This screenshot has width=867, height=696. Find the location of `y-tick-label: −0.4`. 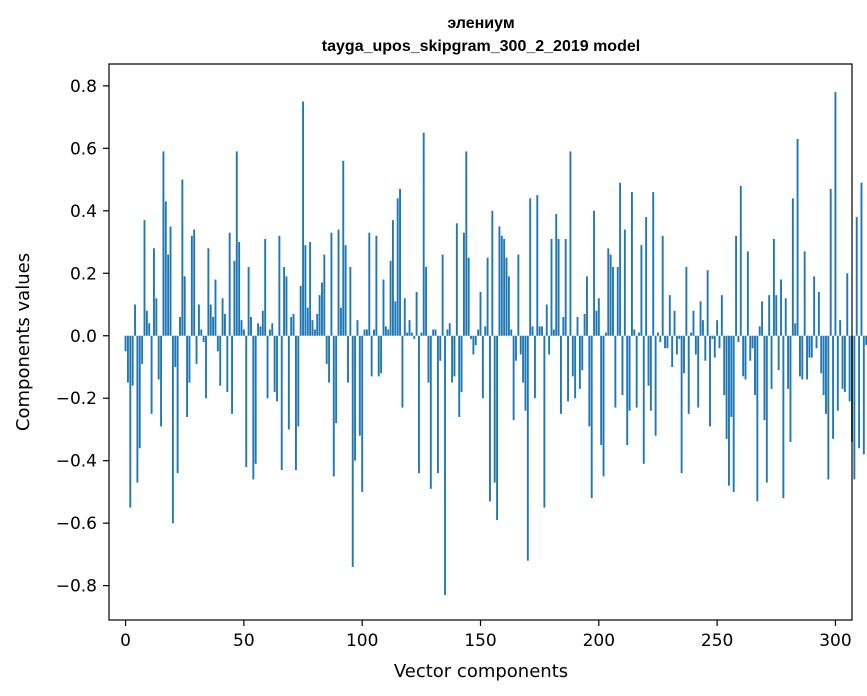

y-tick-label: −0.4 is located at coordinates (76, 462).